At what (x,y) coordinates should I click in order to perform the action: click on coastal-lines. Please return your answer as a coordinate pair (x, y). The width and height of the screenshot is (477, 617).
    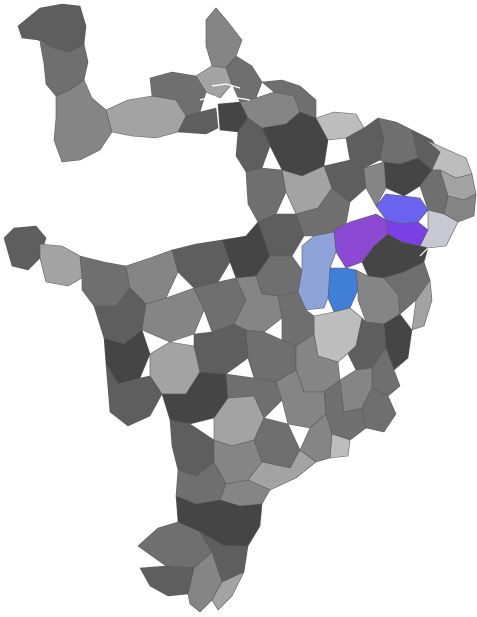
    Looking at the image, I should click on (314, 170).